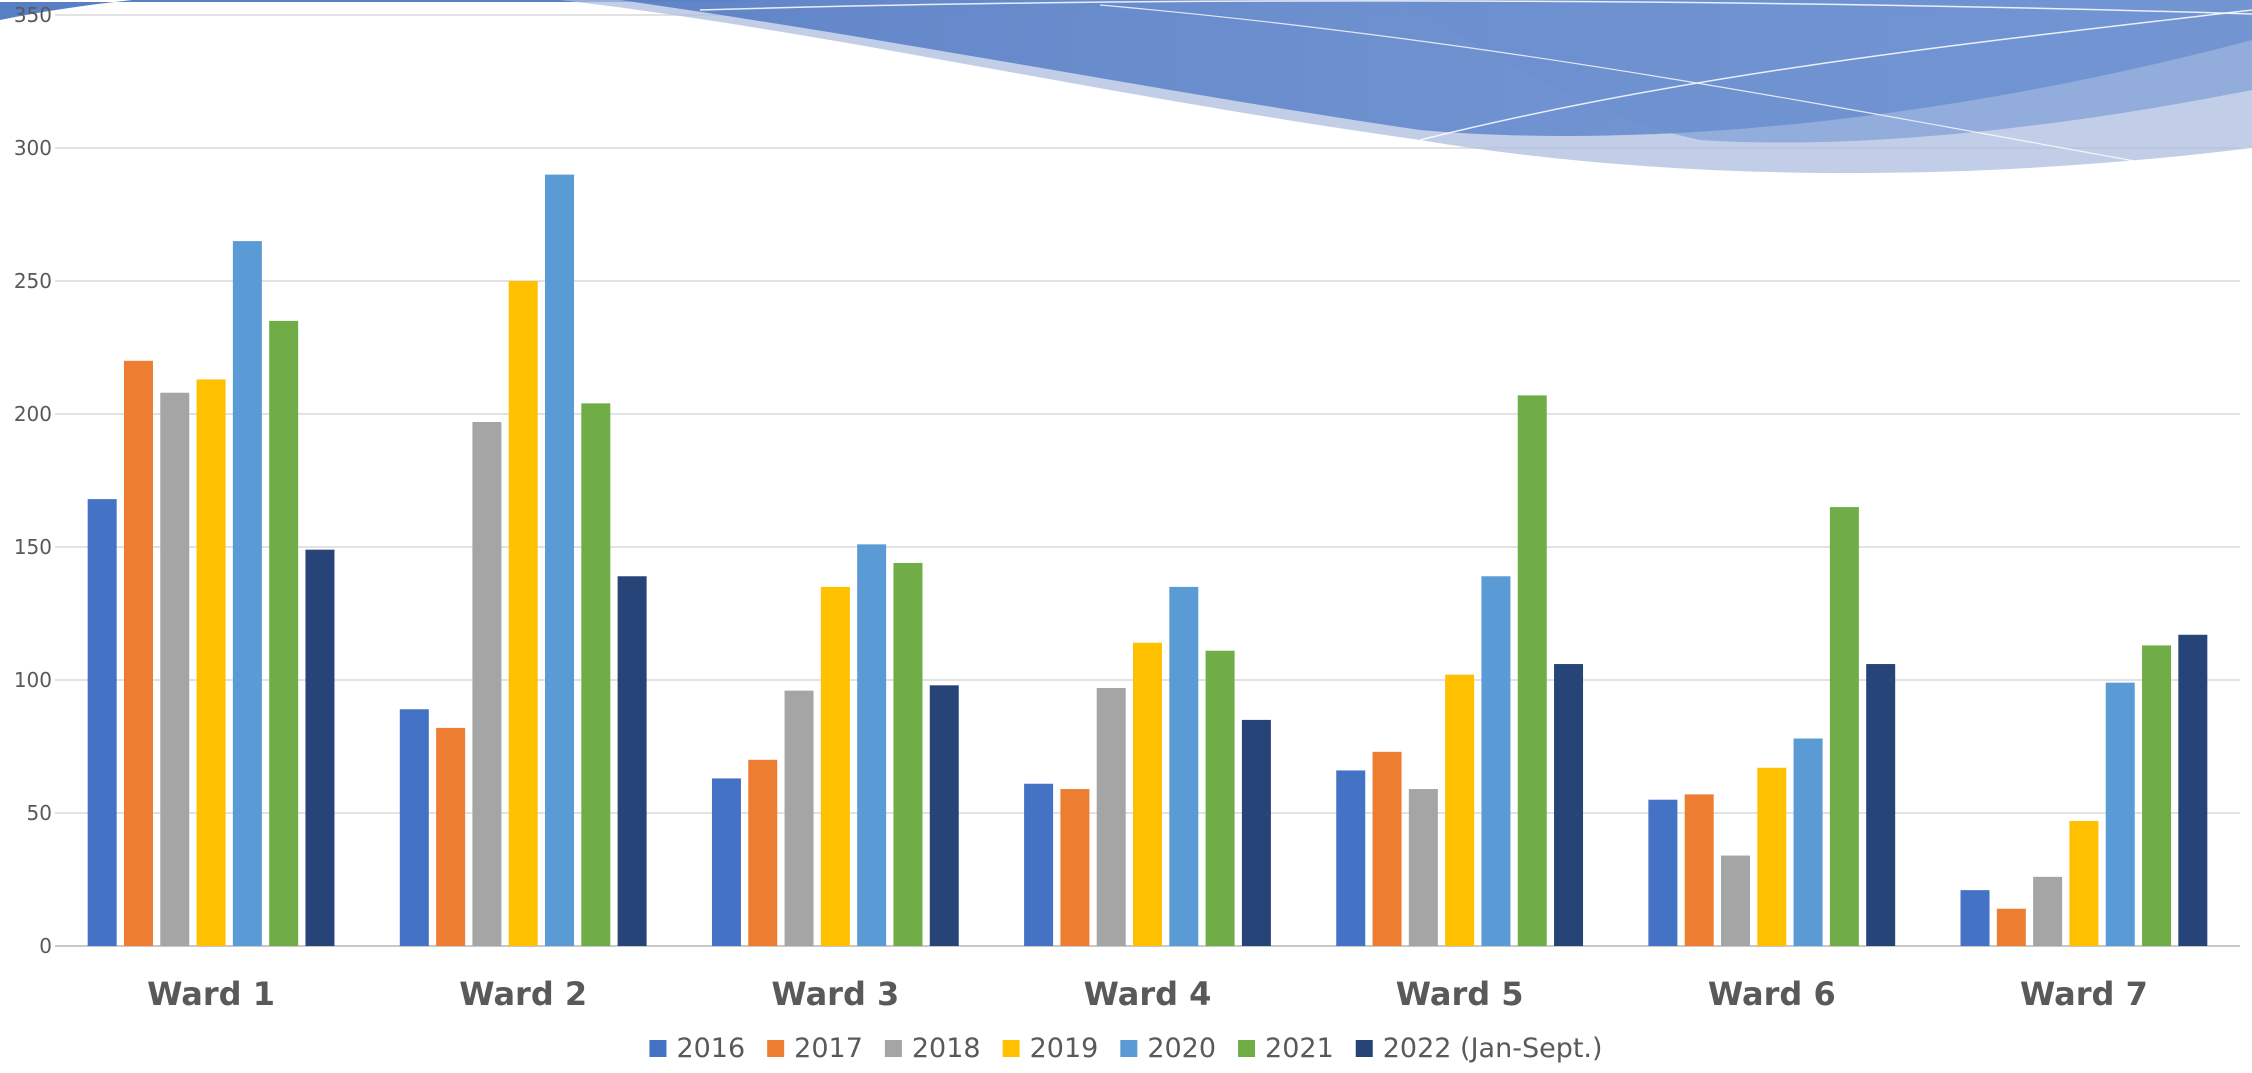 Image resolution: width=2252 pixels, height=1073 pixels. What do you see at coordinates (946, 1048) in the screenshot?
I see `legend-label: 2018` at bounding box center [946, 1048].